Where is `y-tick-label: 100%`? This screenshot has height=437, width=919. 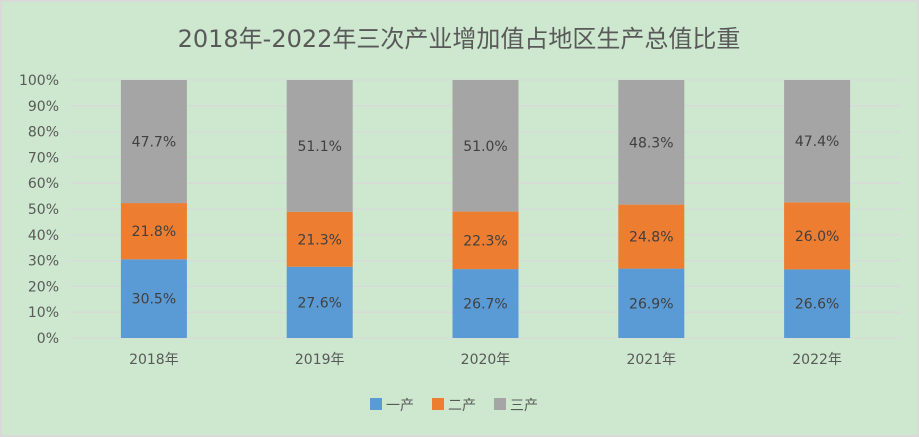 y-tick-label: 100% is located at coordinates (39, 81).